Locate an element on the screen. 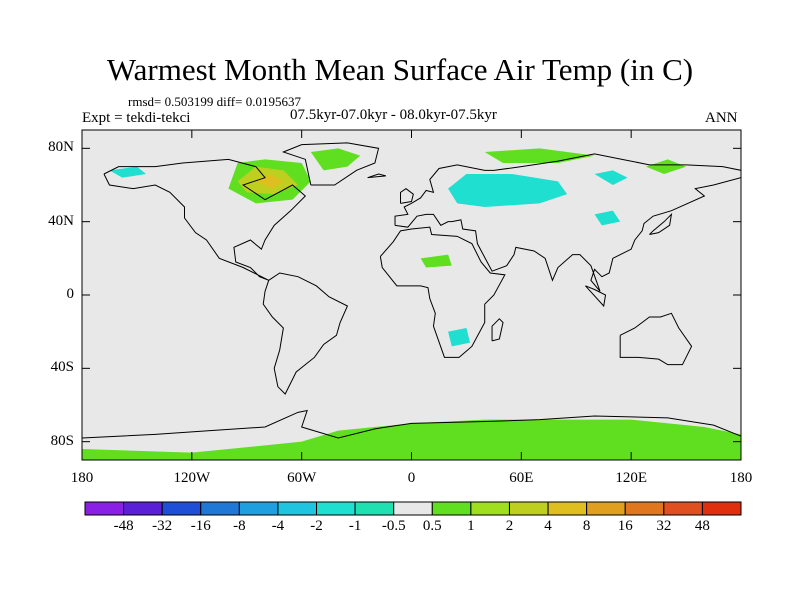 Image resolution: width=800 pixels, height=600 pixels. anomaly-region-southern-africa-cooling is located at coordinates (459, 337).